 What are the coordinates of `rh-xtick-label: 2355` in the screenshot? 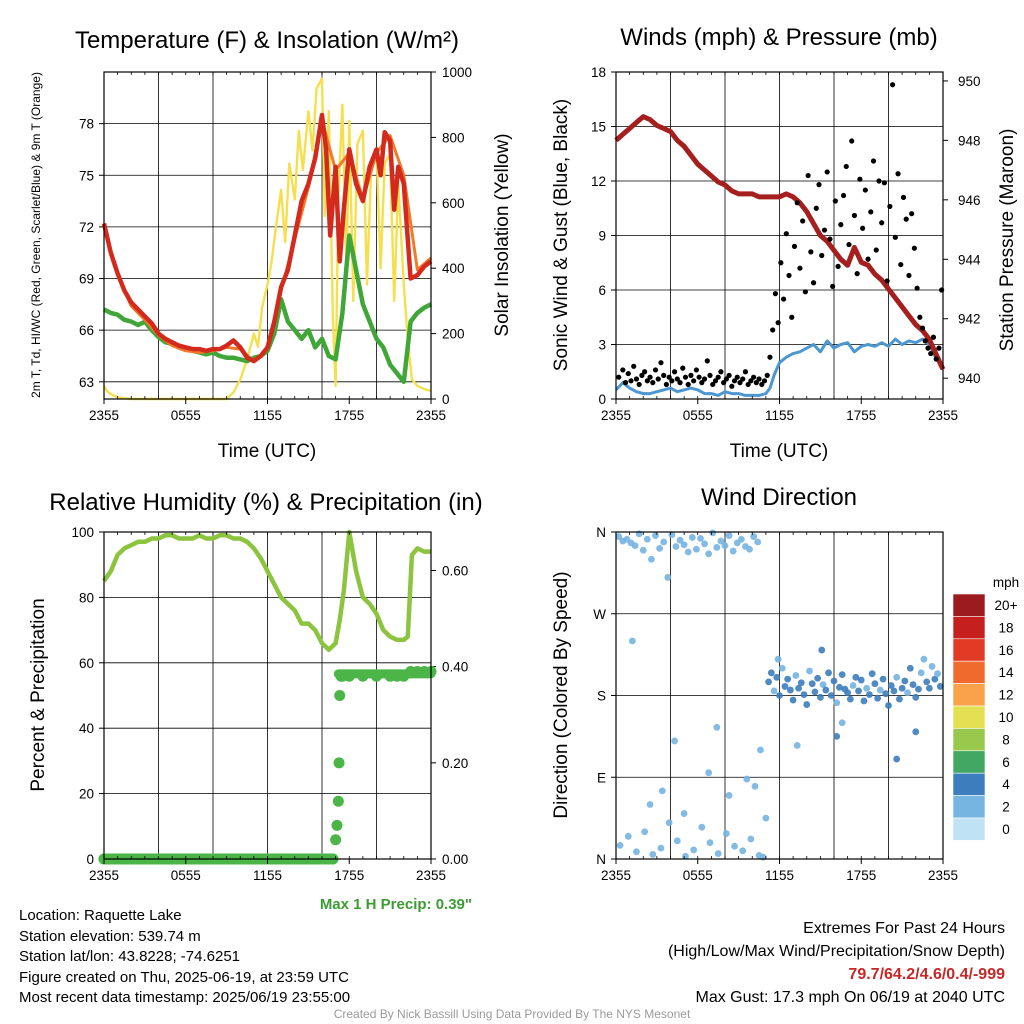 It's located at (431, 875).